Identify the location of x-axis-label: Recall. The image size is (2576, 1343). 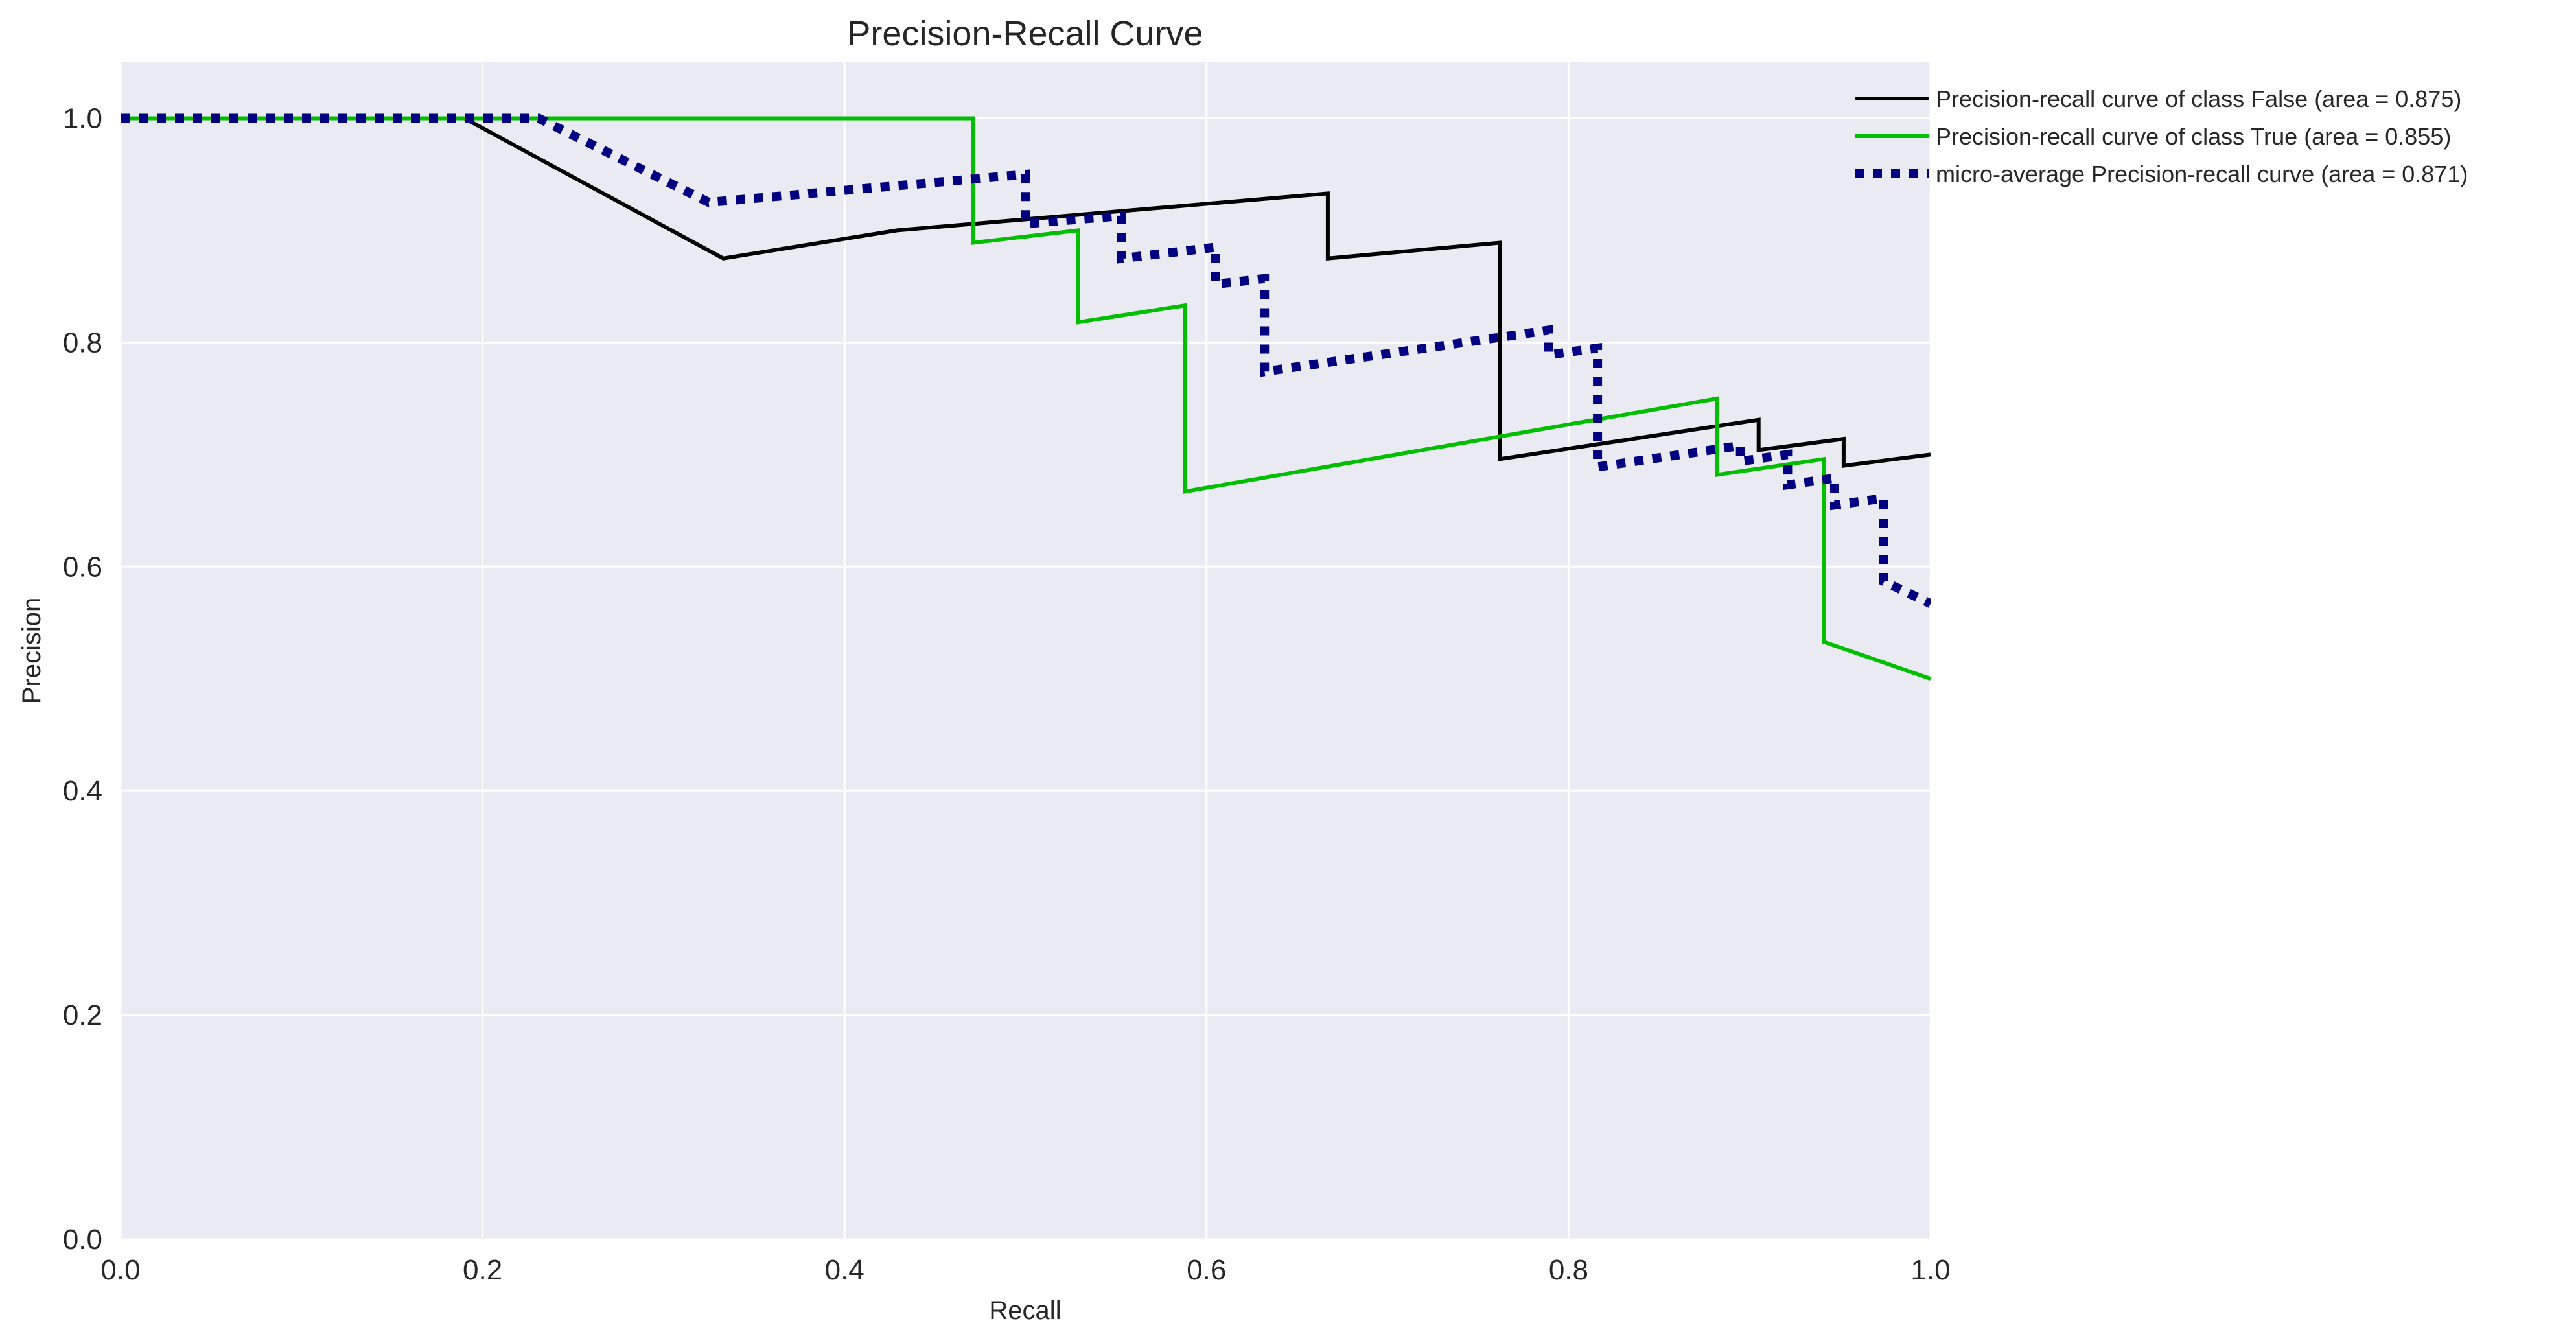
(1025, 1310).